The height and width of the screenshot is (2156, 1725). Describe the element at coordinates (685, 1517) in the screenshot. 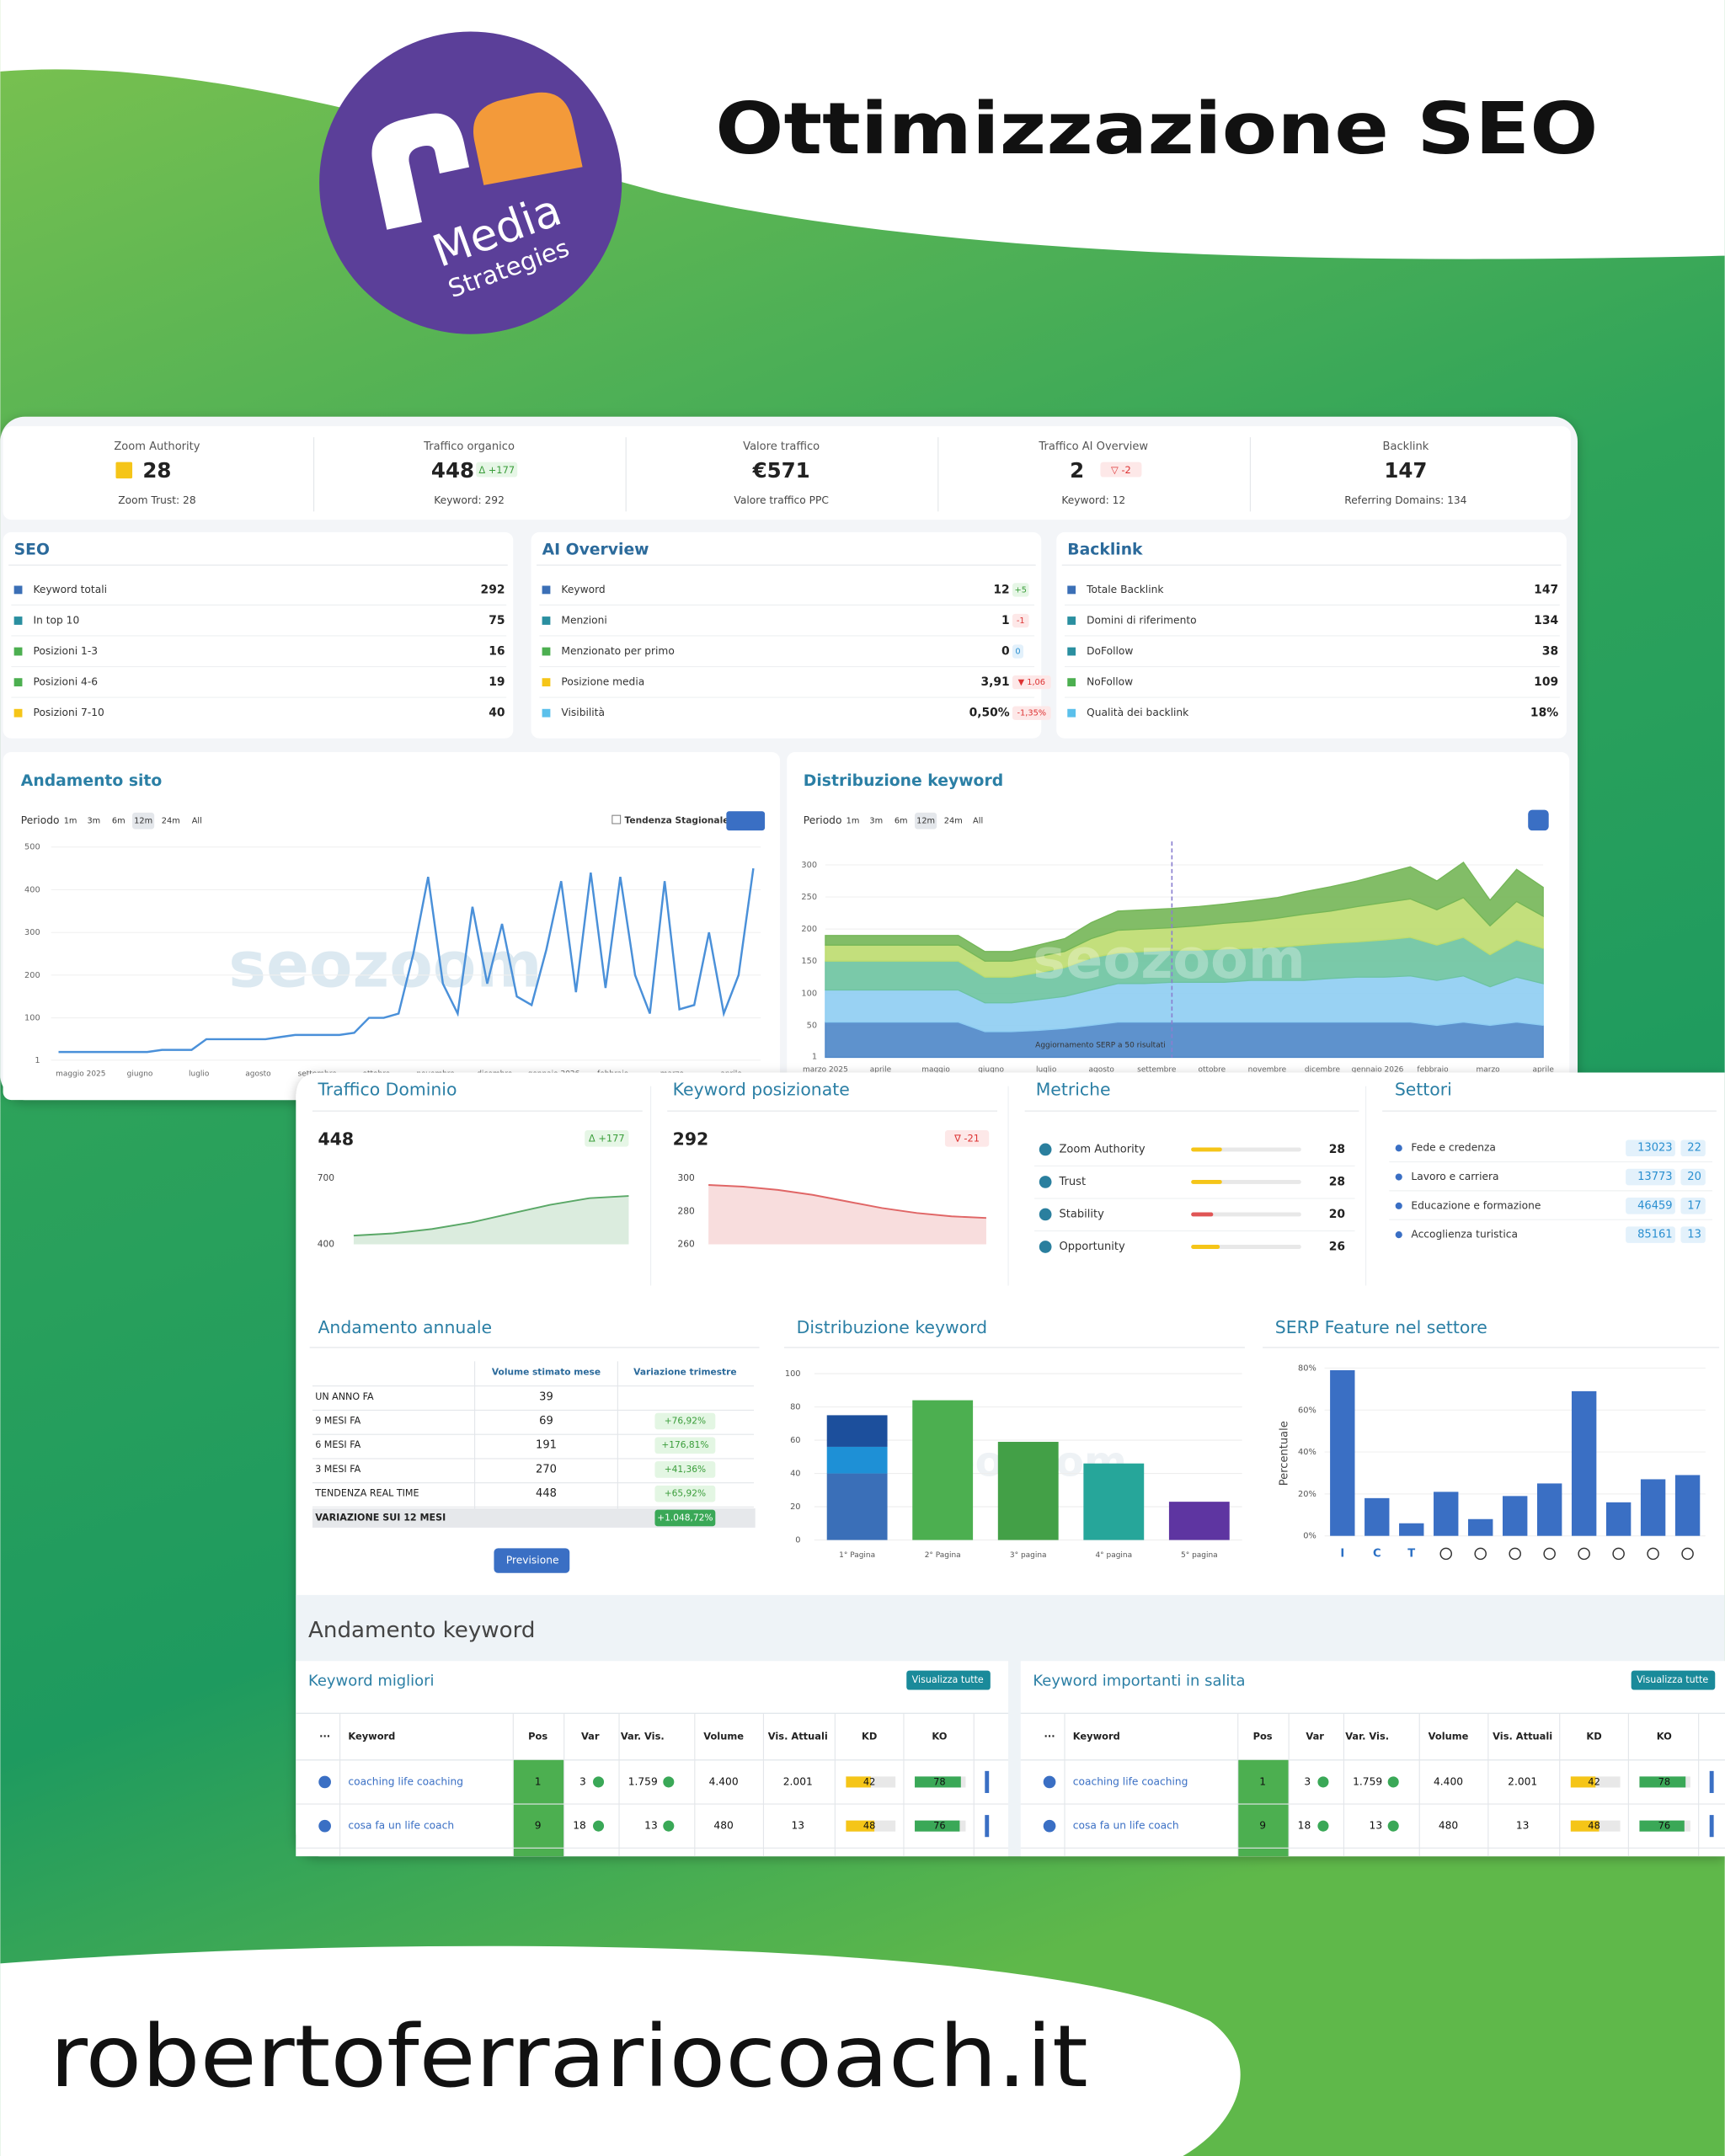

I see `annual-variation: +1.048,72%` at that location.